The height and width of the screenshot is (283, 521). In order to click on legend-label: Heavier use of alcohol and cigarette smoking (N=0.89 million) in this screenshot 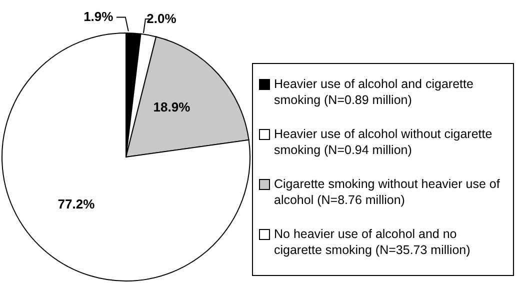, I will do `click(374, 92)`.